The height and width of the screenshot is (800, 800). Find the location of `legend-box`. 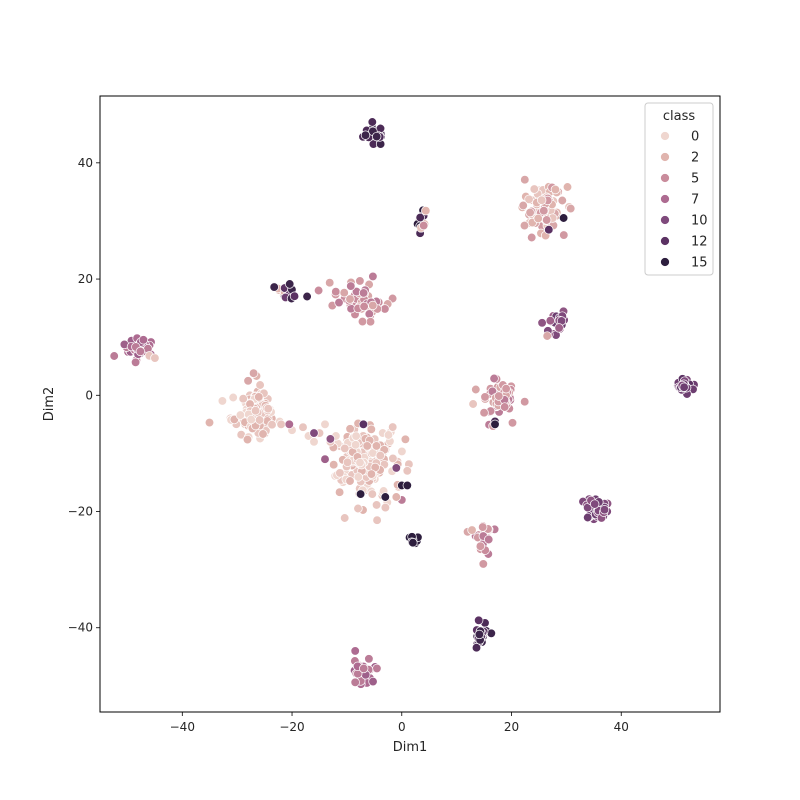

legend-box is located at coordinates (679, 189).